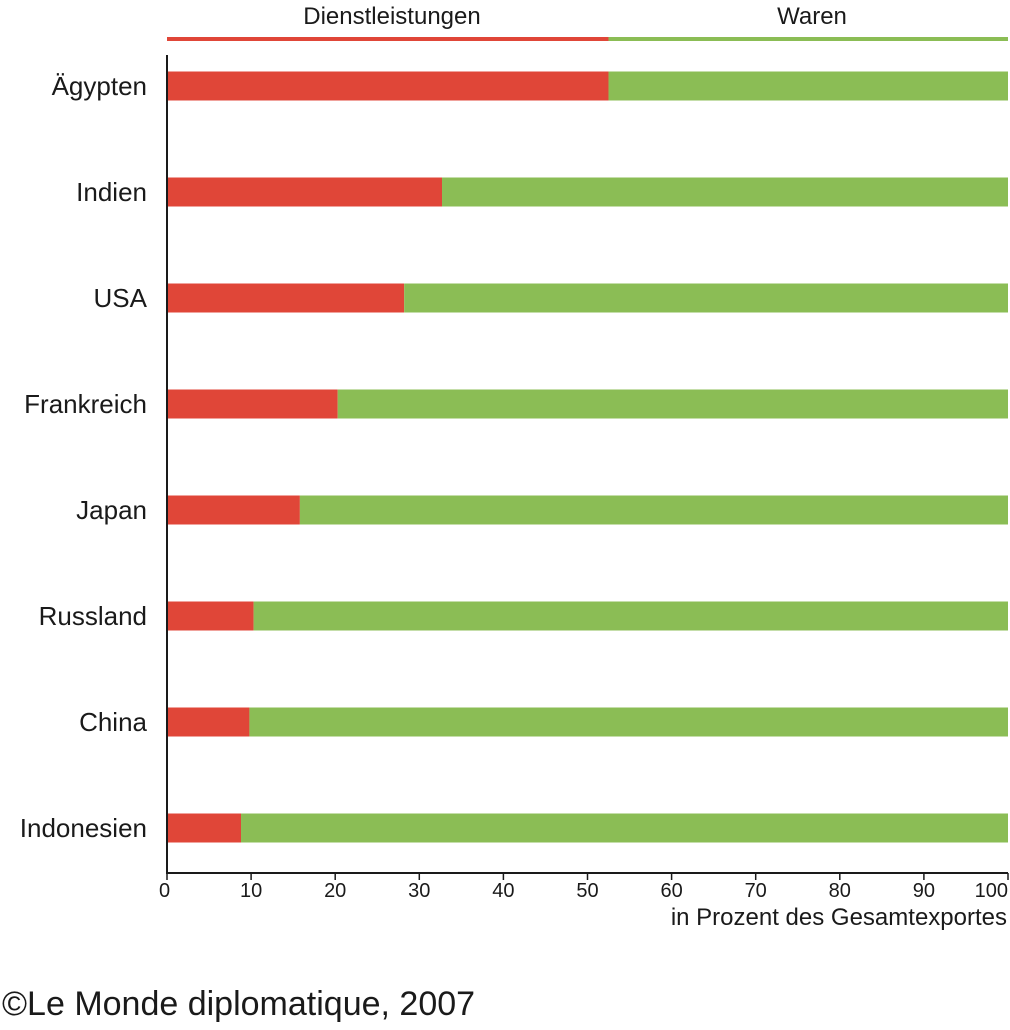  I want to click on legend-label-dienstleistungen: Dienstleistungen, so click(391, 16).